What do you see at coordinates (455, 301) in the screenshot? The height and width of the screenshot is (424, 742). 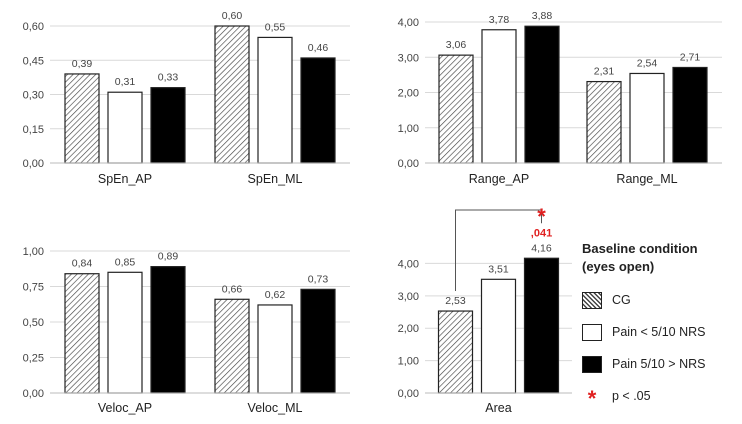 I see `data-label: 2,53` at bounding box center [455, 301].